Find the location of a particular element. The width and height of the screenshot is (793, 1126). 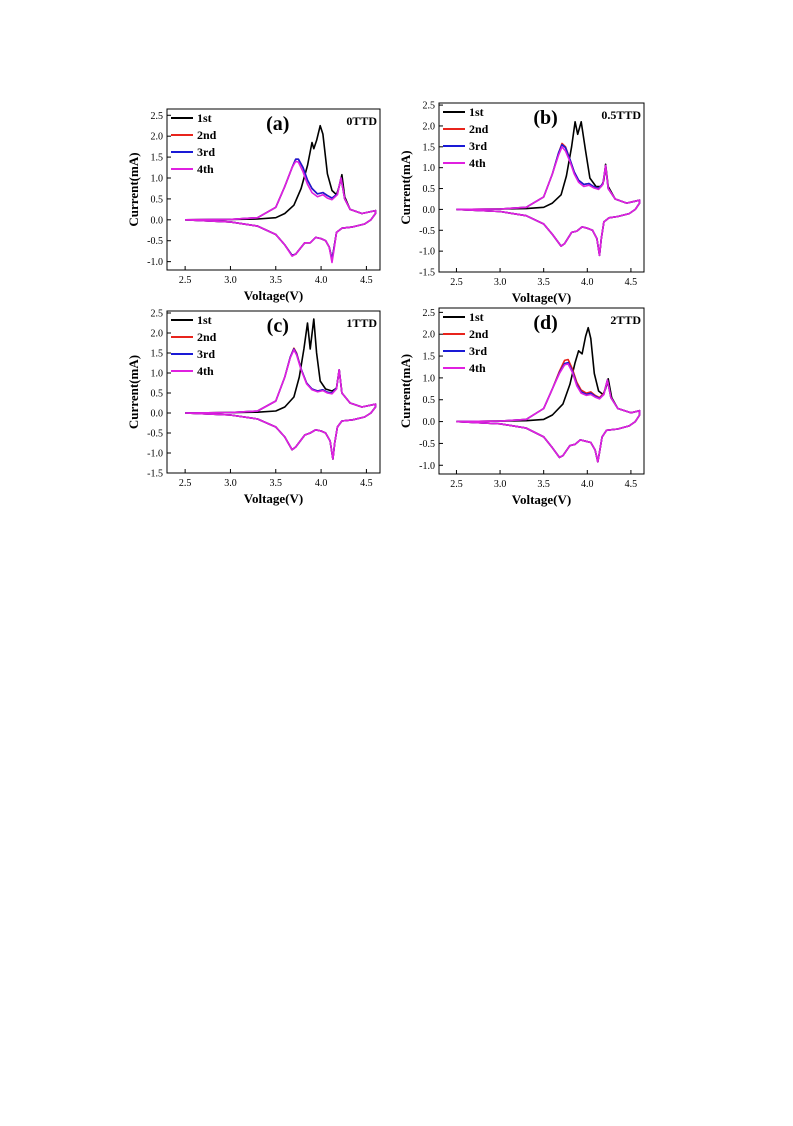

sample-label: 0.5TTD is located at coordinates (621, 115).